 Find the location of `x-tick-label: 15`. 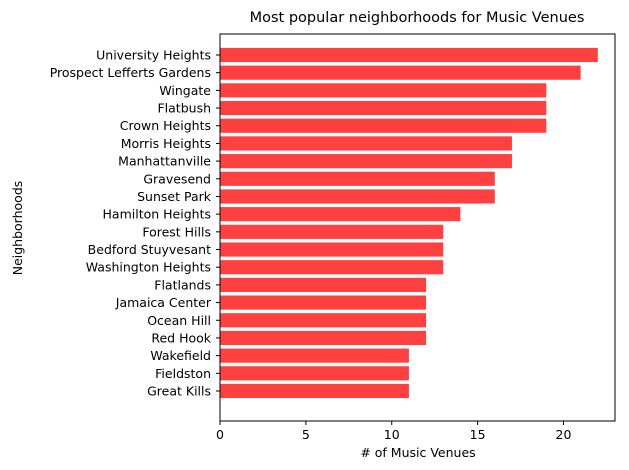

x-tick-label: 15 is located at coordinates (478, 434).